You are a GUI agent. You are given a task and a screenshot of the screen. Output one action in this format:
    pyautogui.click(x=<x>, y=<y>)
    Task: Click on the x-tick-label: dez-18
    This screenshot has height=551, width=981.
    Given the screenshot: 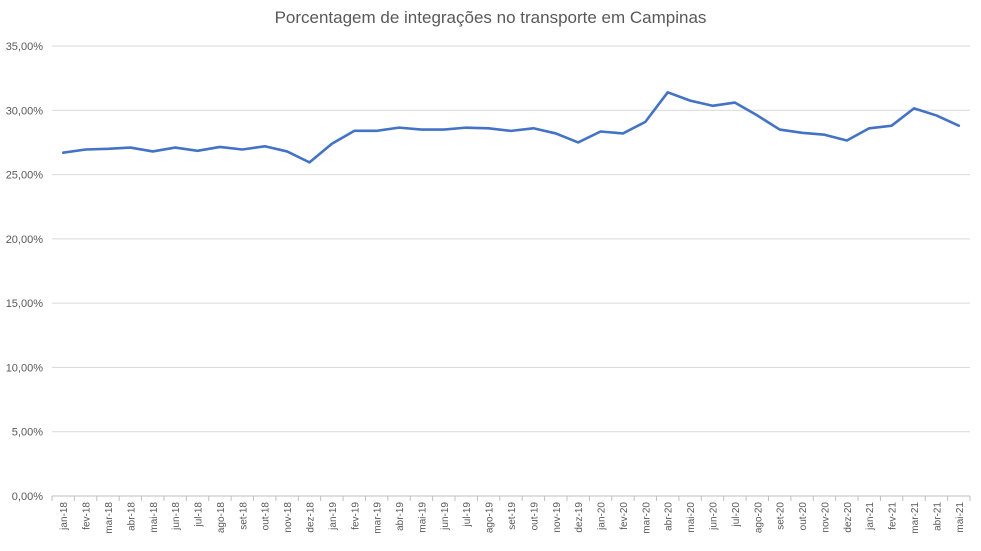 What is the action you would take?
    pyautogui.click(x=310, y=517)
    